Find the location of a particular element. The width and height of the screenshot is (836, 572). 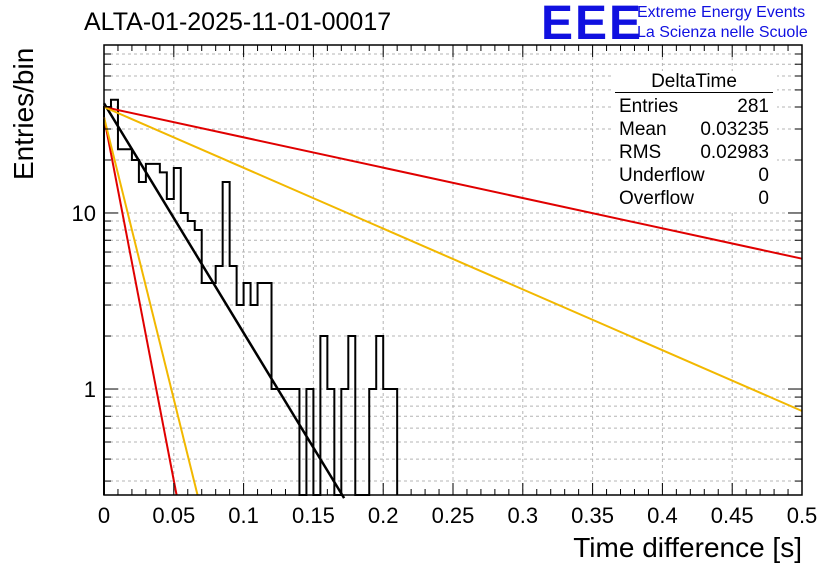

eee-logo: EEE is located at coordinates (592, 25).